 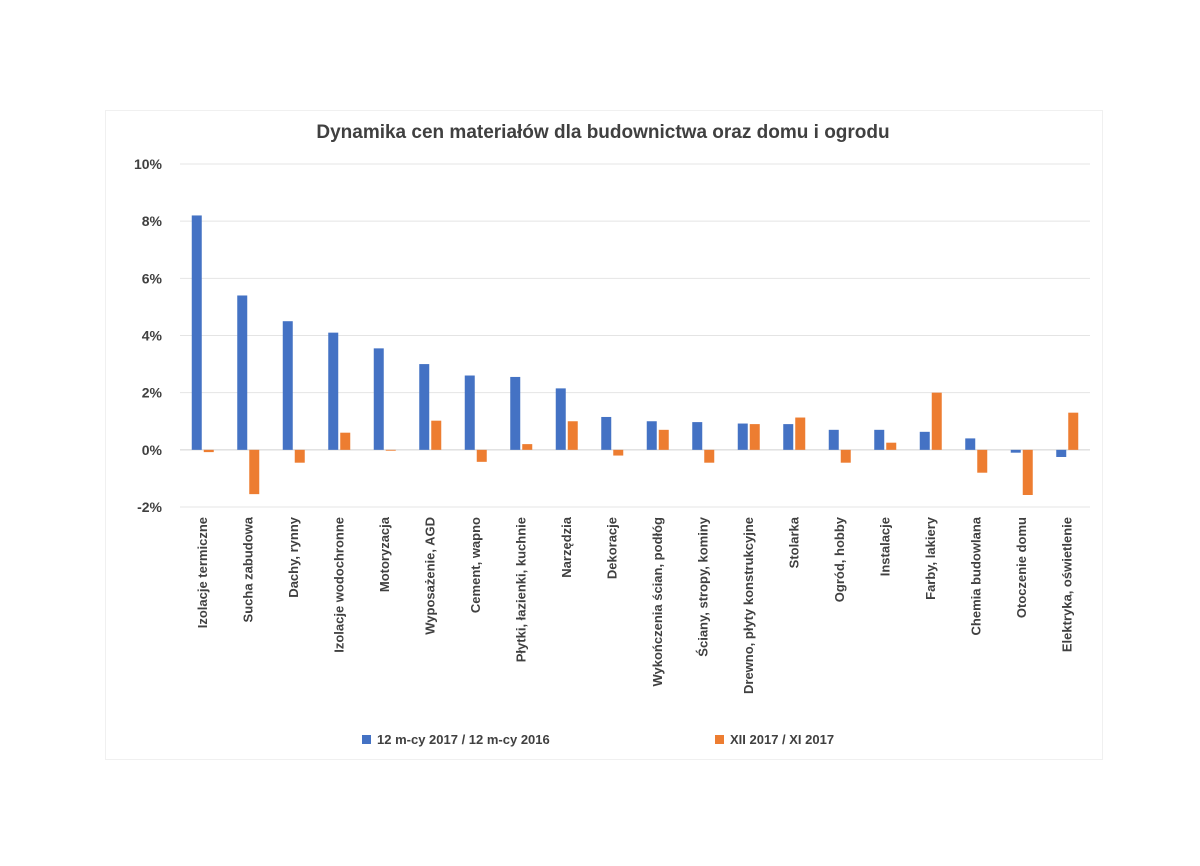 I want to click on y-tick-label: 0%, so click(x=152, y=450).